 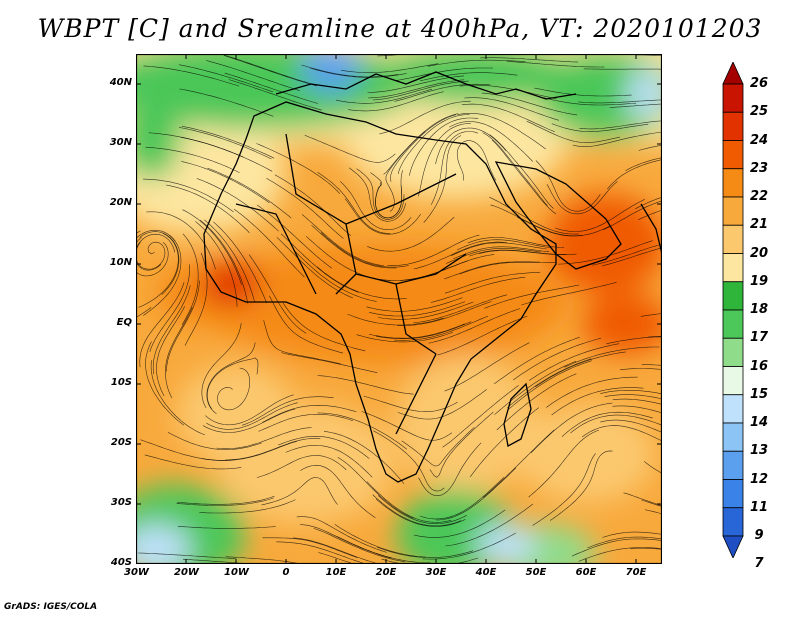 I want to click on lon-tick-label: 30E, so click(x=436, y=572).